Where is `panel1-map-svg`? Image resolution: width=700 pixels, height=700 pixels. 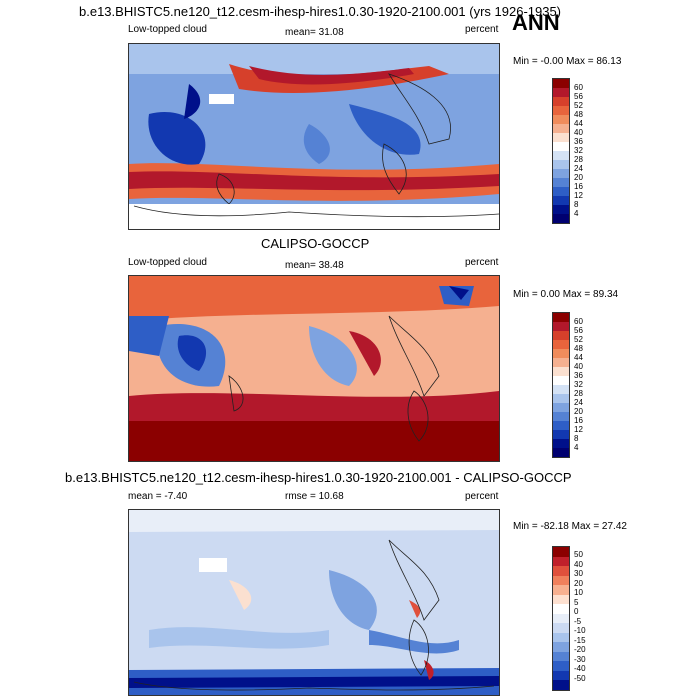
panel1-map-svg is located at coordinates (314, 136).